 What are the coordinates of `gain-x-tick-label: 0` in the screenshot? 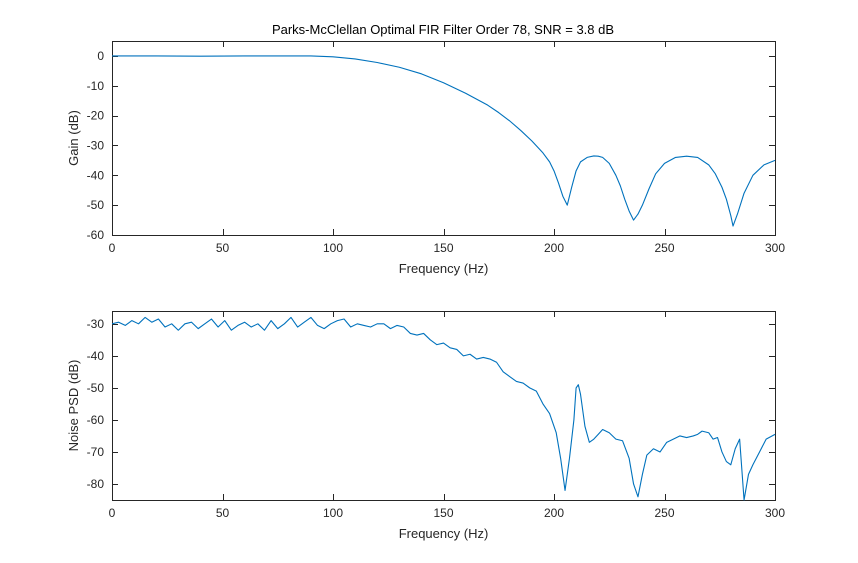 It's located at (112, 248).